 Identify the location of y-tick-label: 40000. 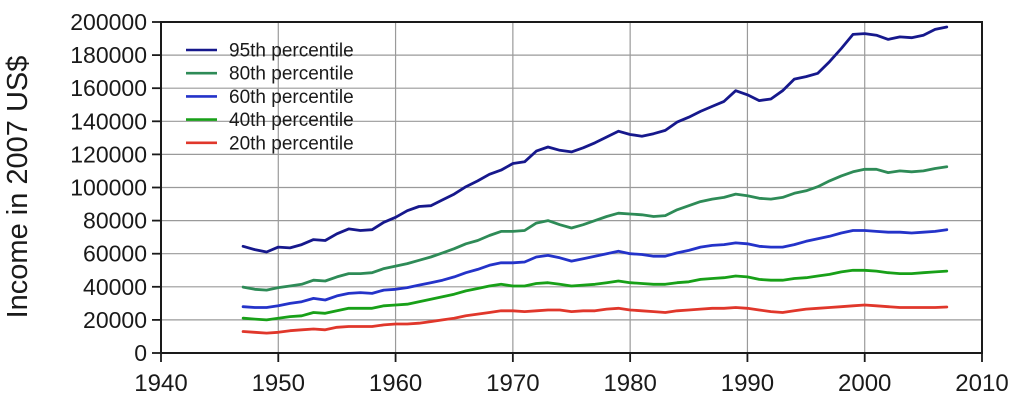
(115, 287).